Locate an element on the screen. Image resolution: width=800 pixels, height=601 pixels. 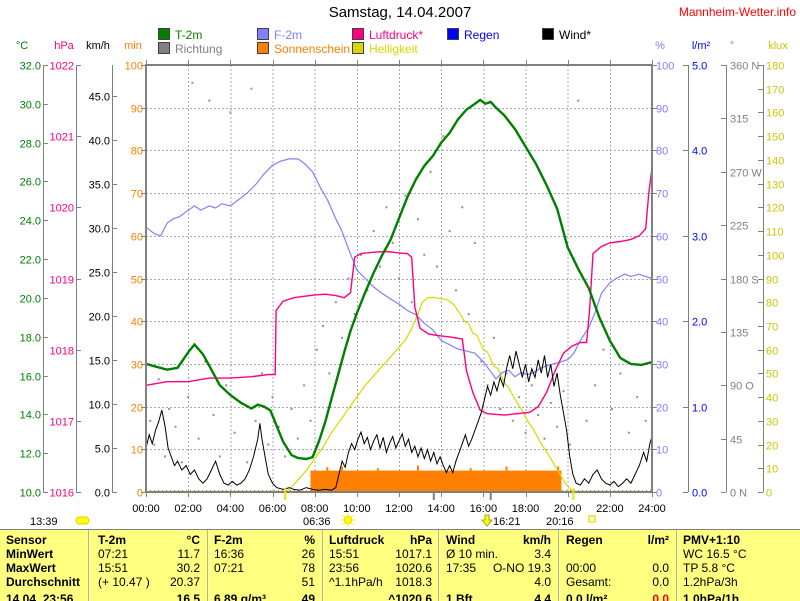
percent-tick-label: 90 is located at coordinates (662, 110).